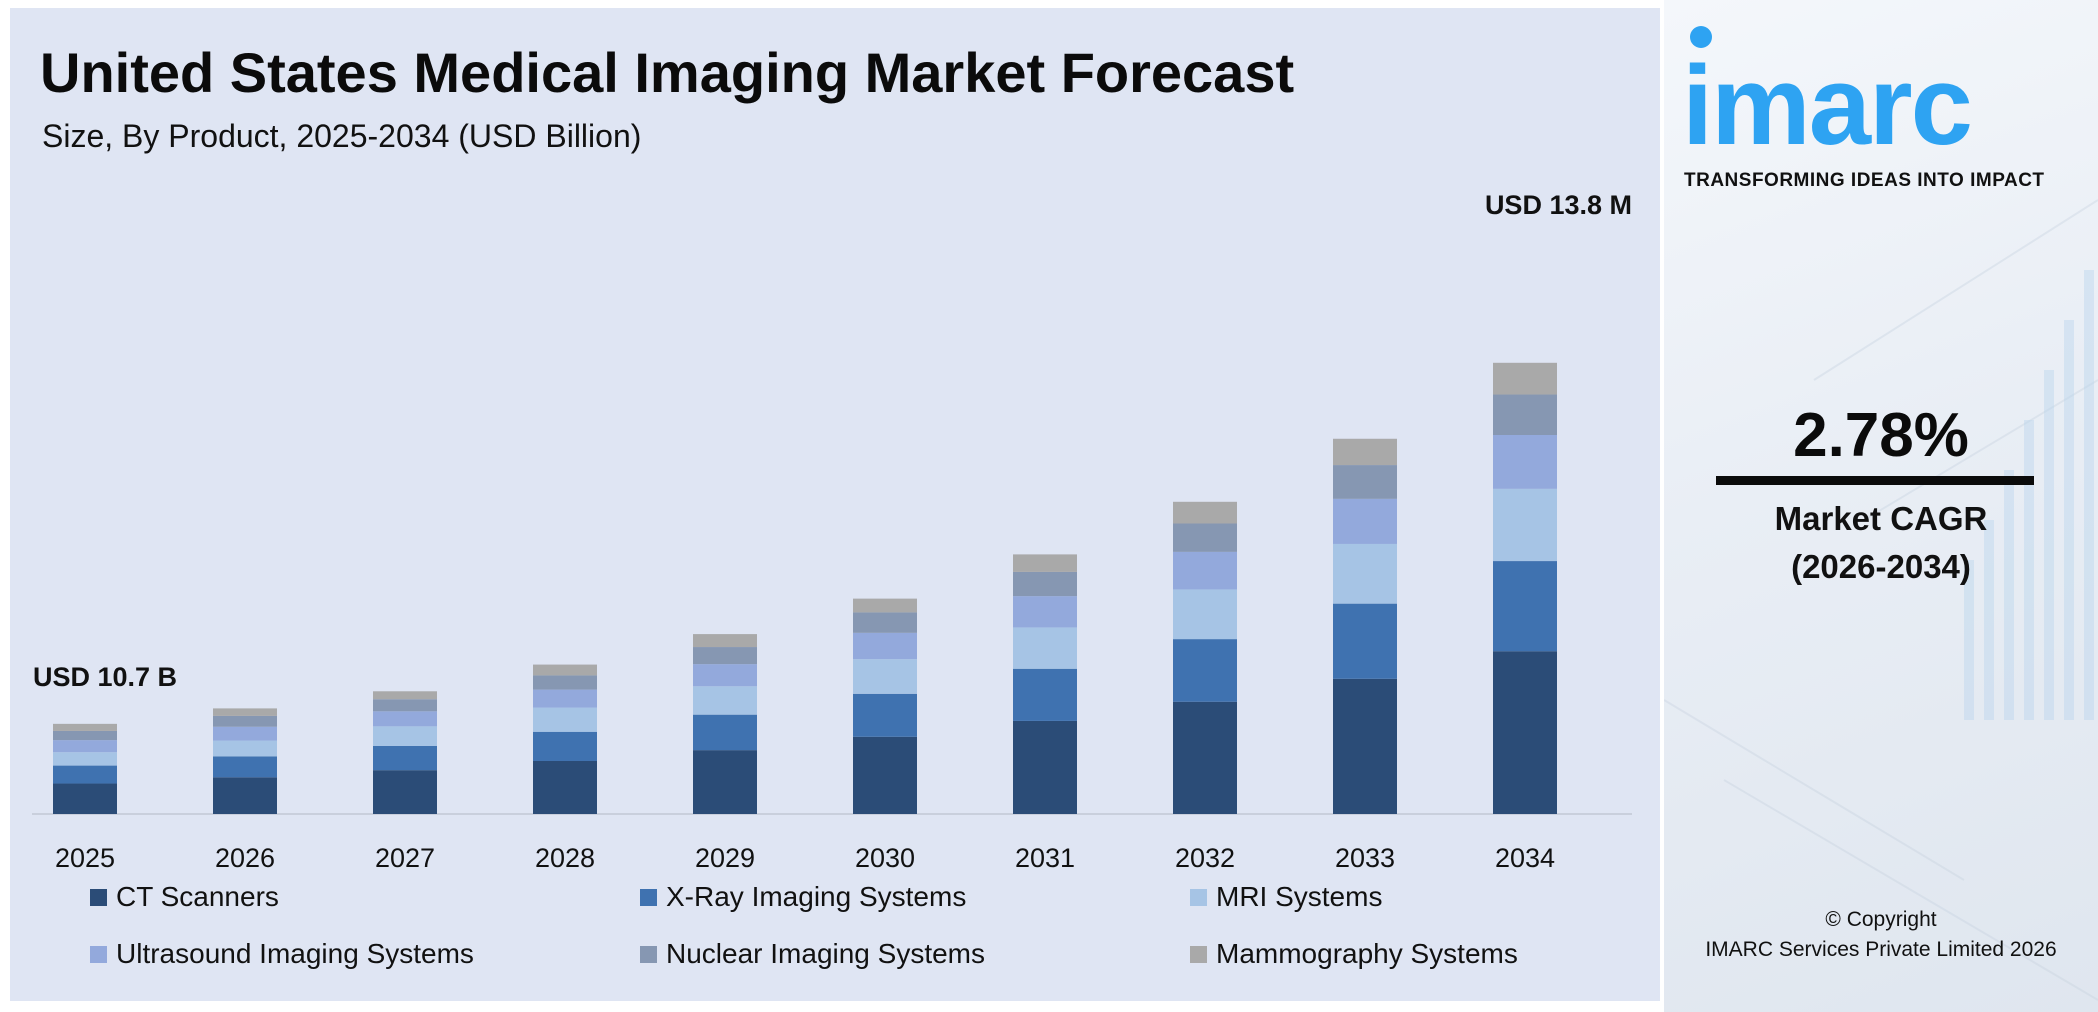 The width and height of the screenshot is (2098, 1012). What do you see at coordinates (245, 721) in the screenshot?
I see `bar-segment-2026-nuclear-imaging-systems` at bounding box center [245, 721].